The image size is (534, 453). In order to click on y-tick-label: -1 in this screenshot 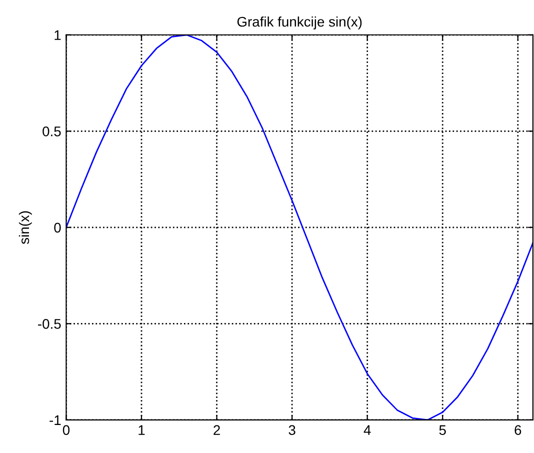, I will do `click(55, 420)`.